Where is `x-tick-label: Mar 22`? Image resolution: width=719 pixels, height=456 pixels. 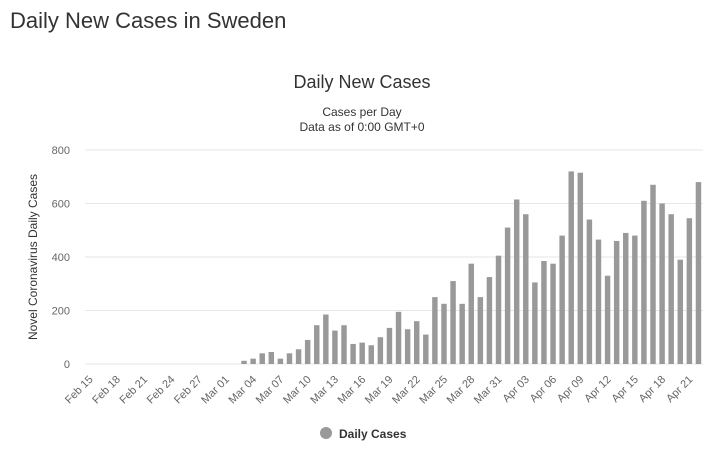
x-tick-label: Mar 22 is located at coordinates (406, 390).